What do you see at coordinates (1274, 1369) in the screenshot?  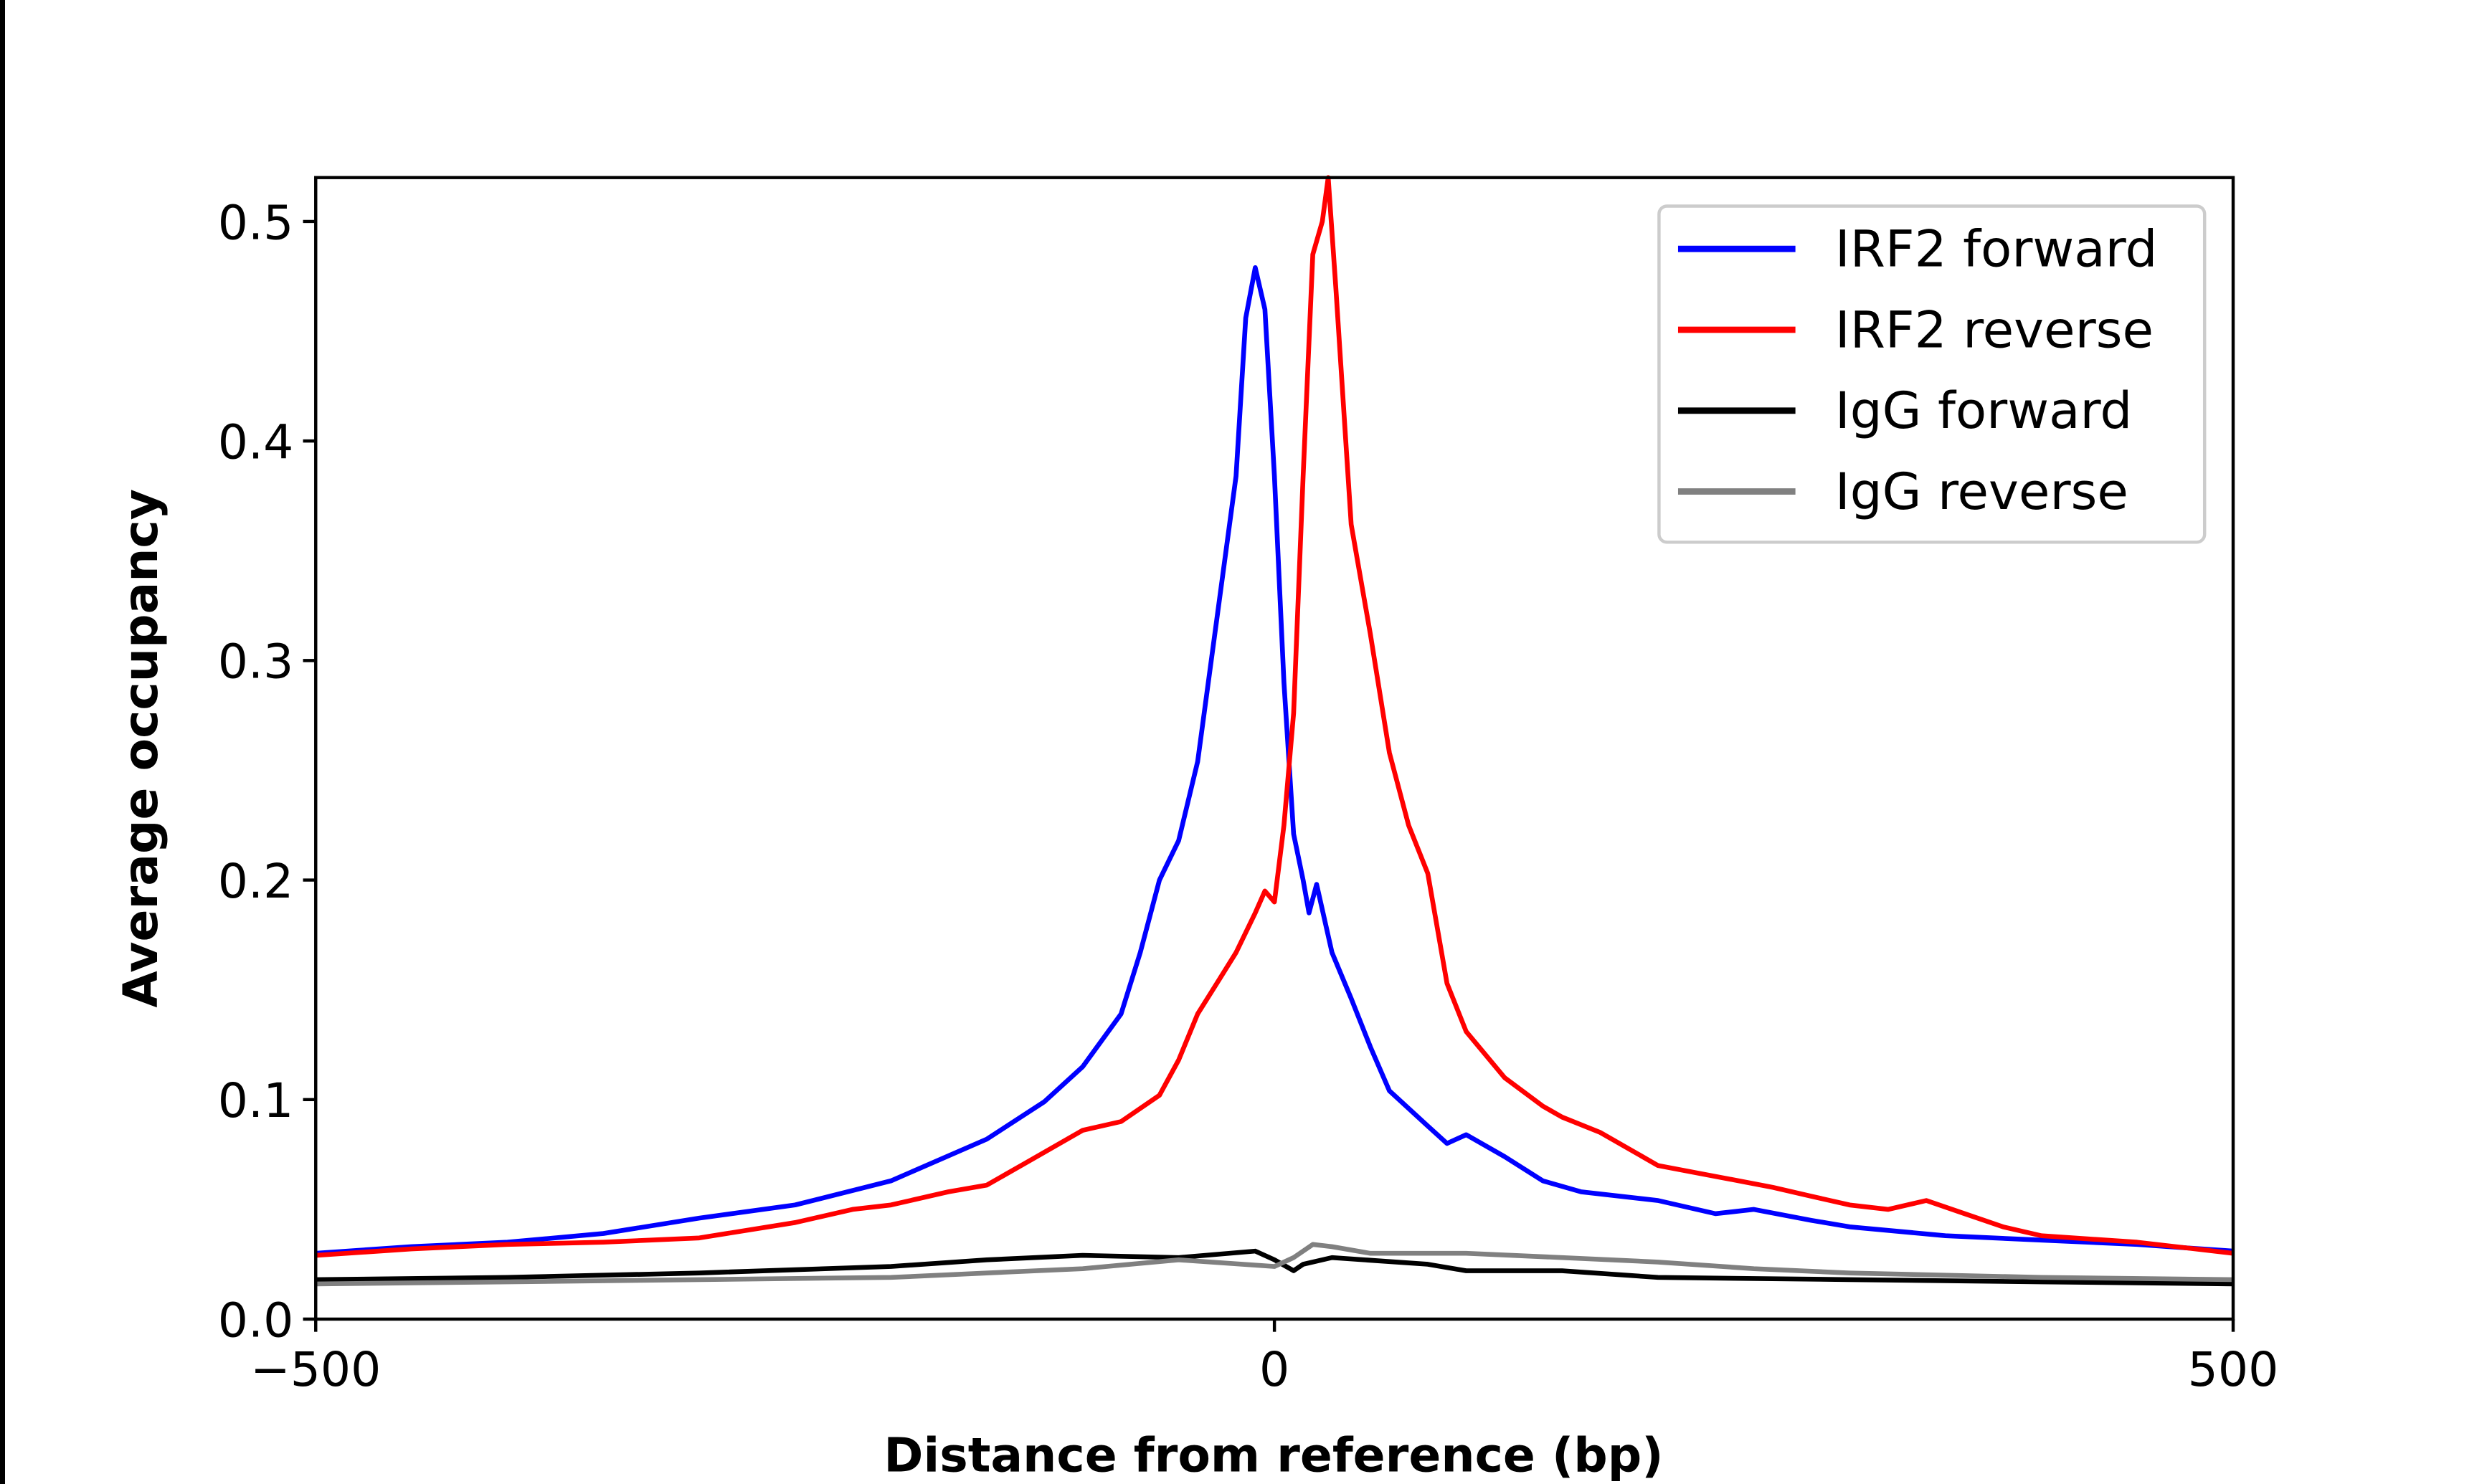 I see `x-tick-label: 0` at bounding box center [1274, 1369].